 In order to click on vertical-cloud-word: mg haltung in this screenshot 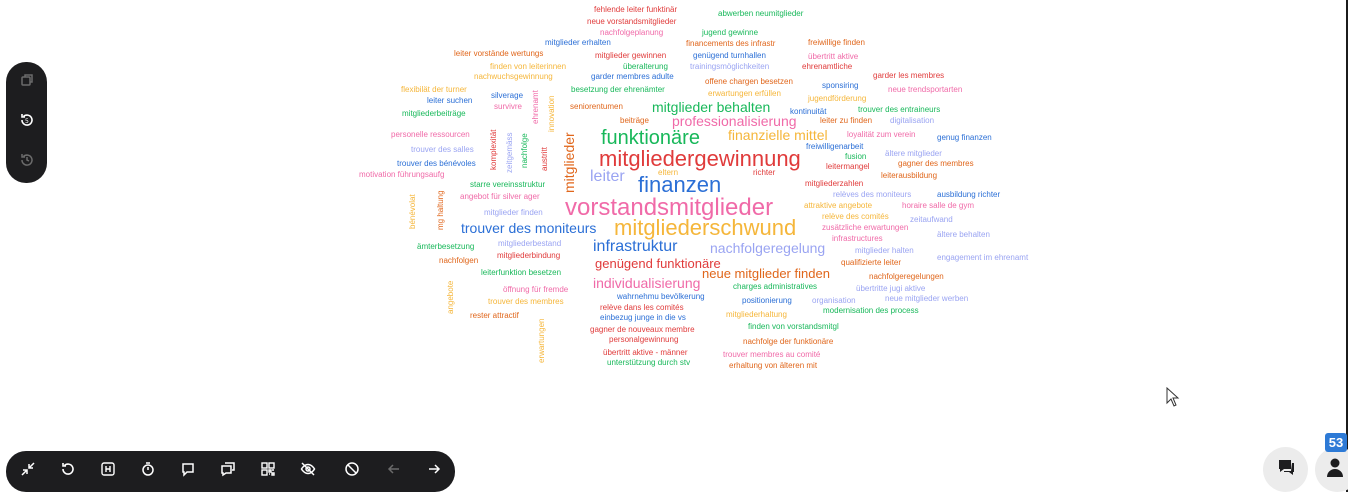, I will do `click(440, 210)`.